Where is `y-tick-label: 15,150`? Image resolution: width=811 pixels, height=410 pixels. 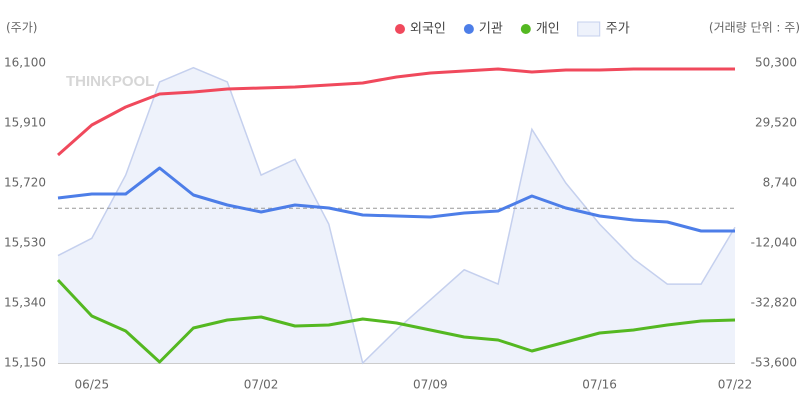
y-tick-label: 15,150 is located at coordinates (25, 363).